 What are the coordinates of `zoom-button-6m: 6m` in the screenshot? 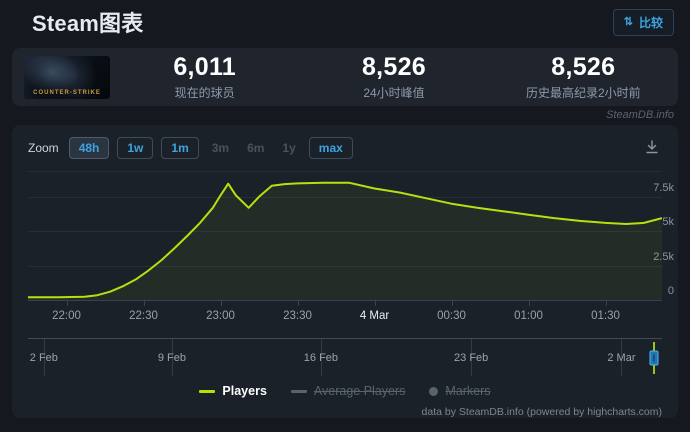 It's located at (255, 148).